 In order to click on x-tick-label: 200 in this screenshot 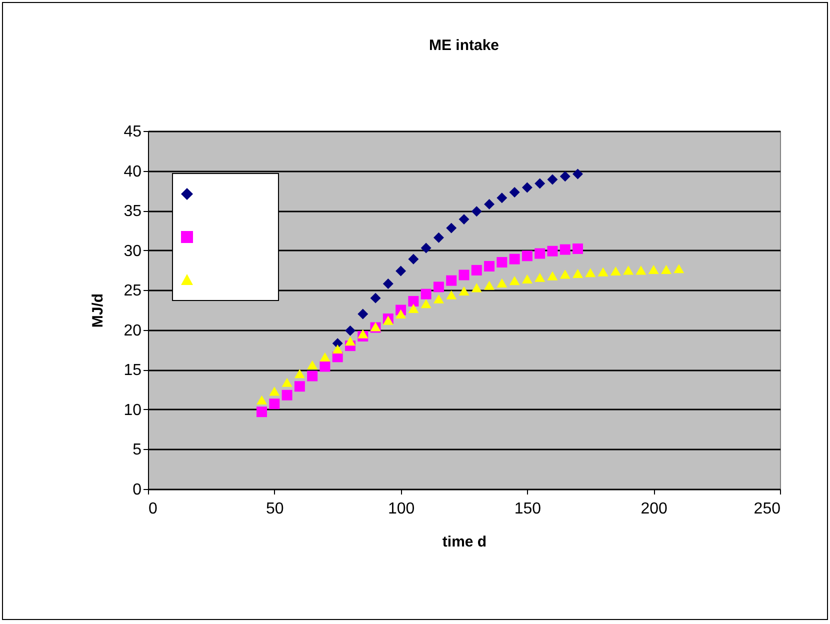, I will do `click(654, 509)`.